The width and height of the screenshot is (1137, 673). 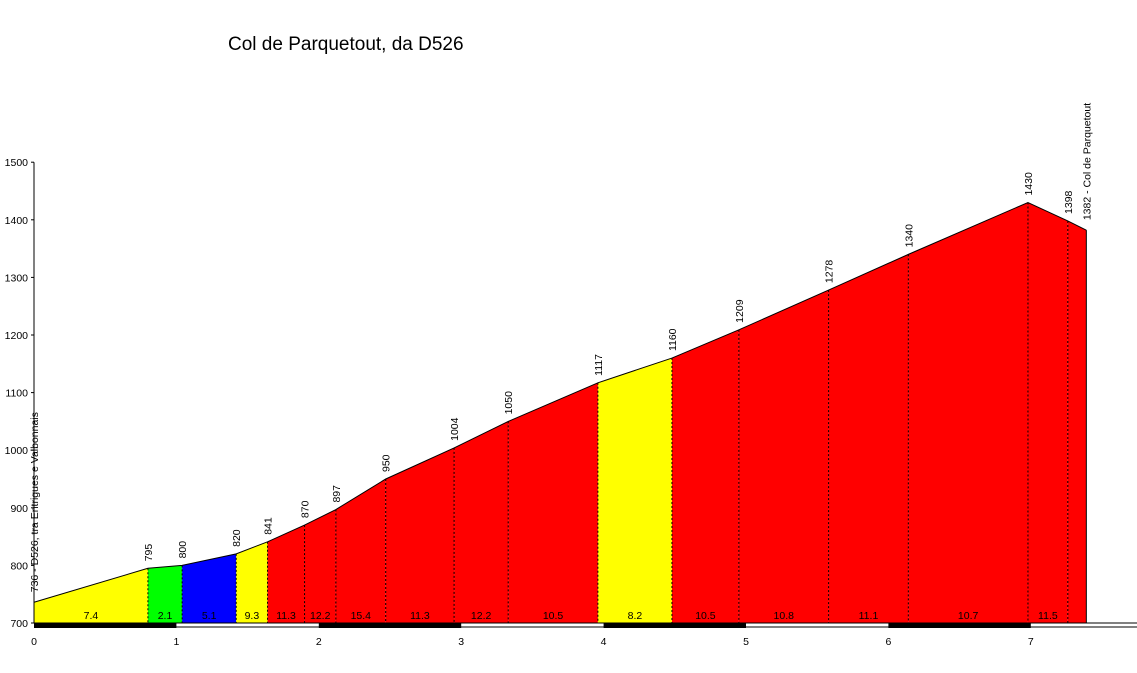 I want to click on elevation-label: 841, so click(x=269, y=526).